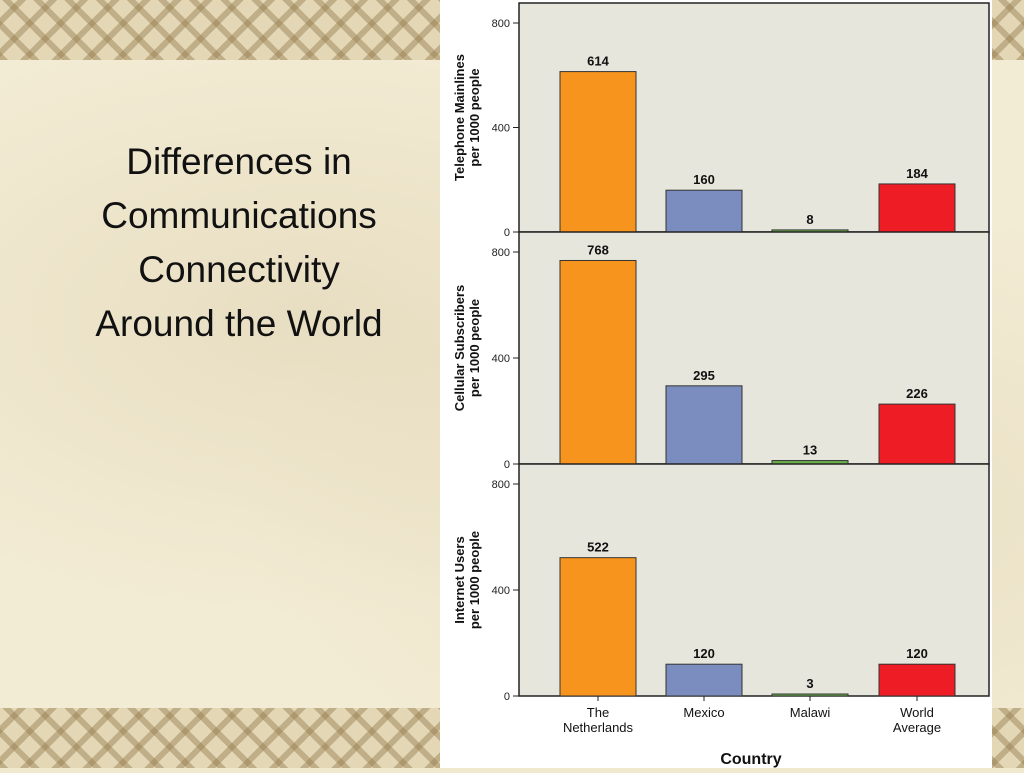 The height and width of the screenshot is (773, 1024). Describe the element at coordinates (809, 683) in the screenshot. I see `data-label: 3` at that location.